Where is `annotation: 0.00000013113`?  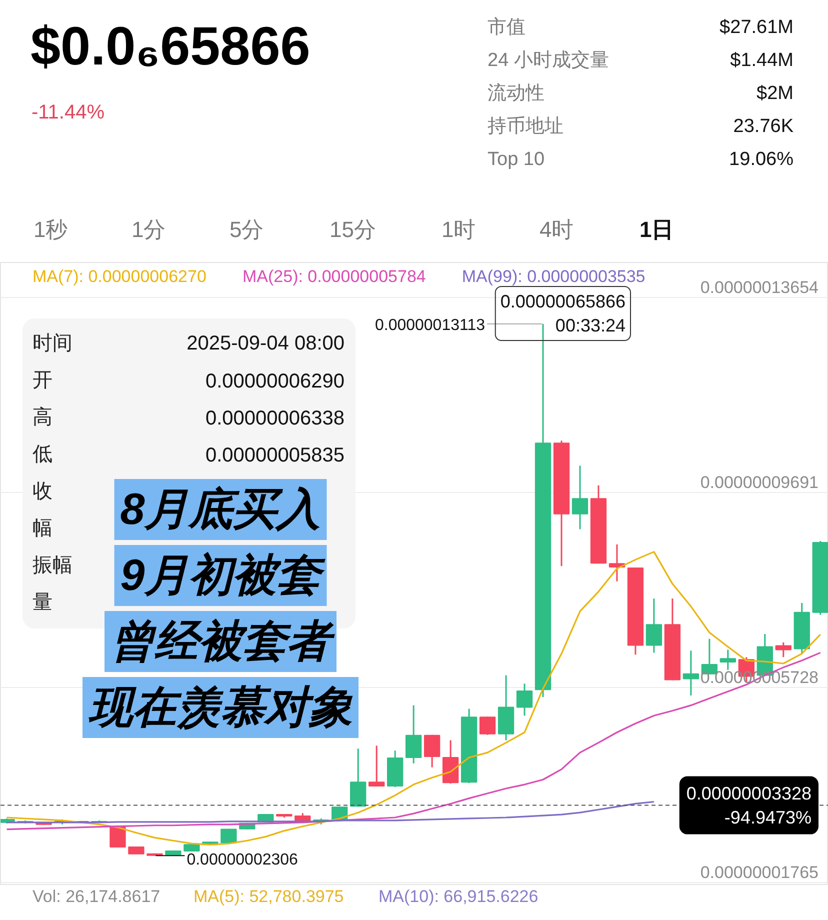 annotation: 0.00000013113 is located at coordinates (430, 325).